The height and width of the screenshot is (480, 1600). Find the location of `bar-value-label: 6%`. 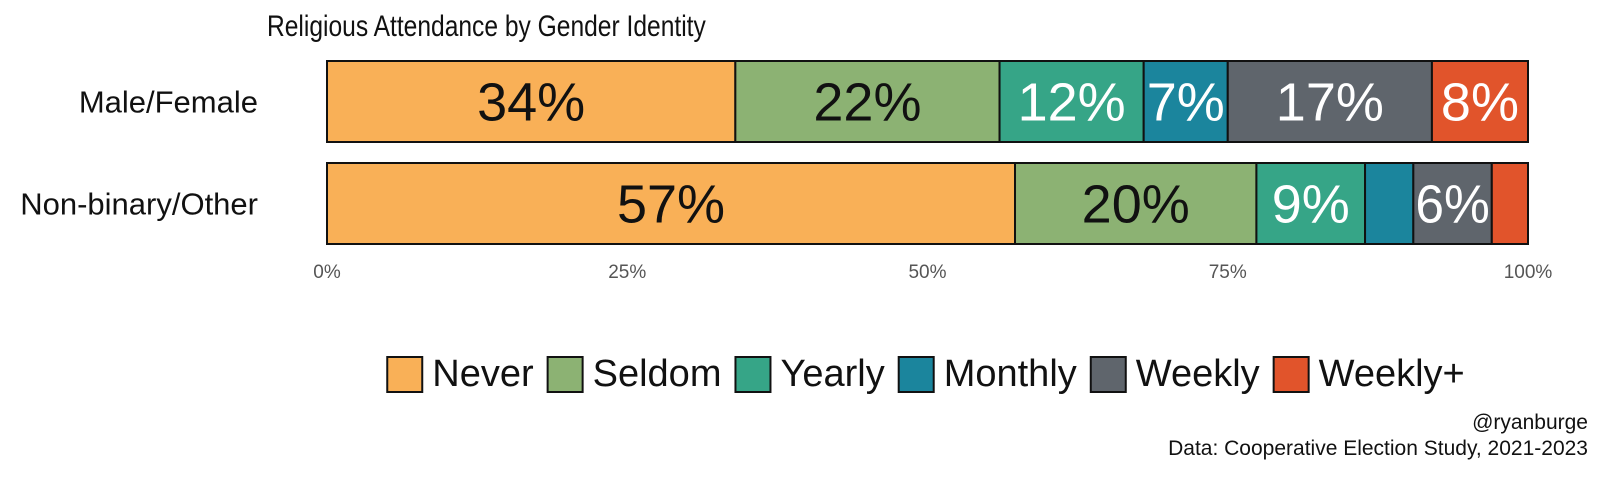

bar-value-label: 6% is located at coordinates (1452, 205).